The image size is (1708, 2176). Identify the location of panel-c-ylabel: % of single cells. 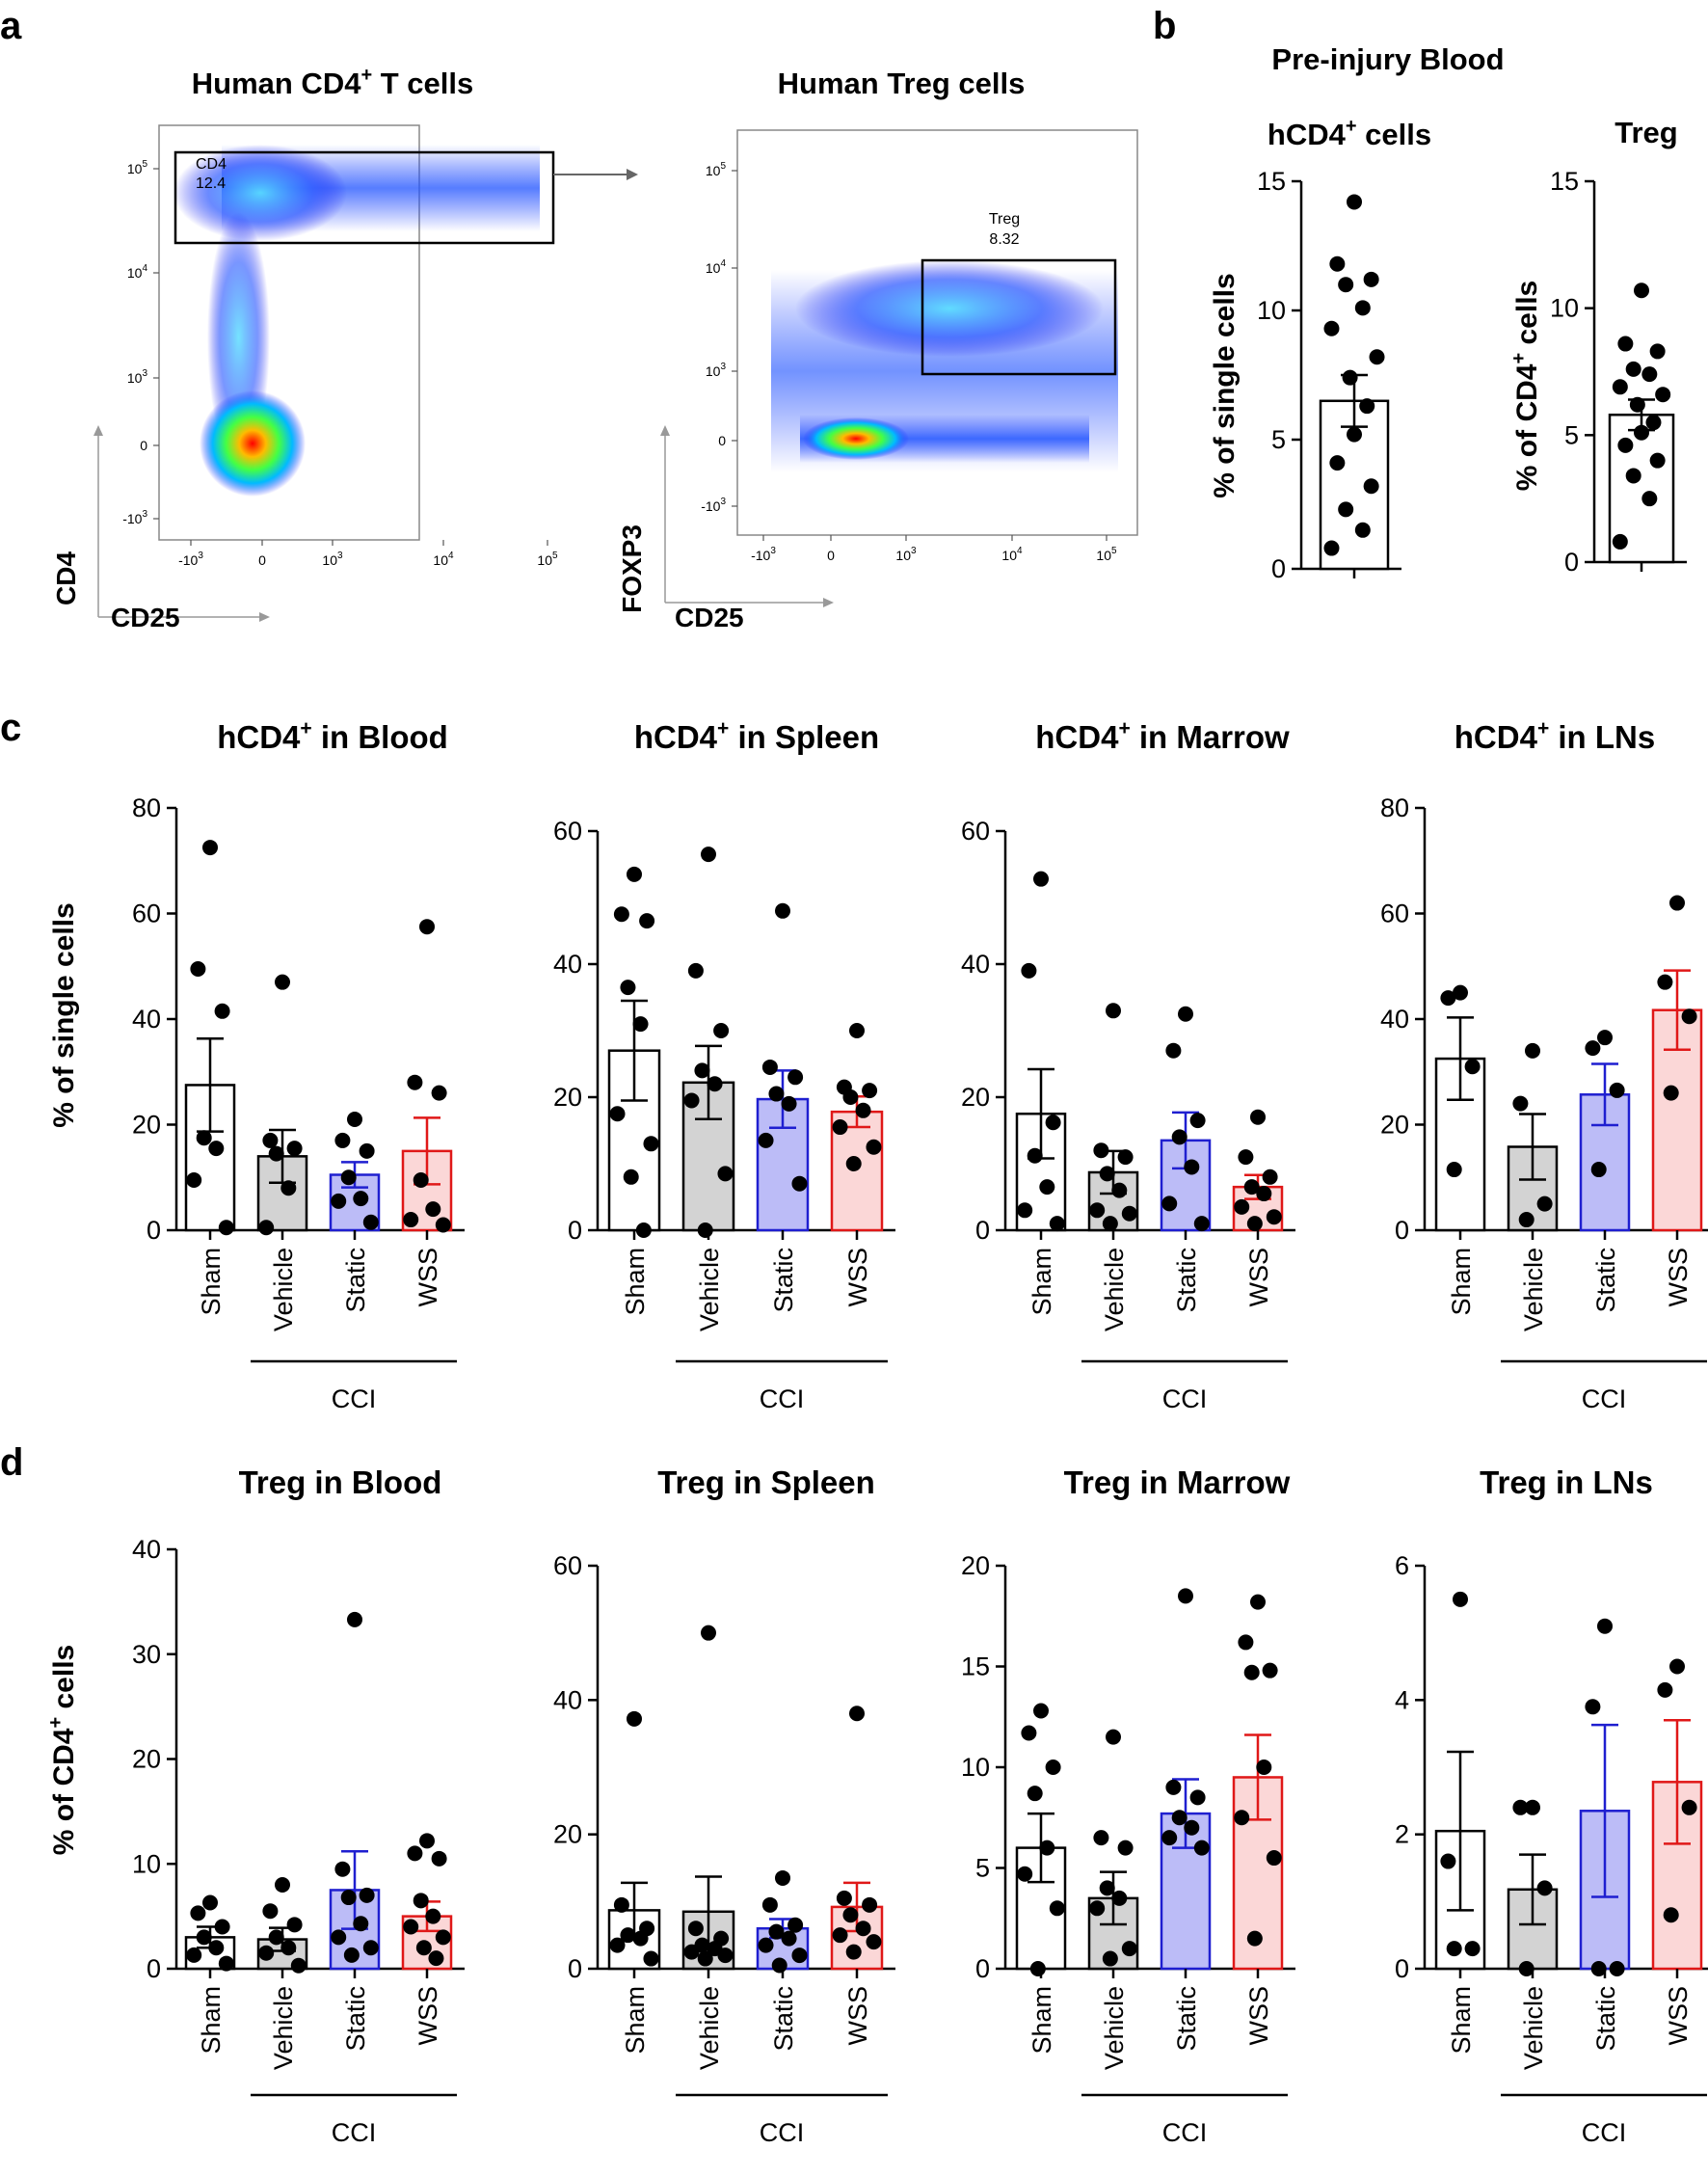
(64, 1014).